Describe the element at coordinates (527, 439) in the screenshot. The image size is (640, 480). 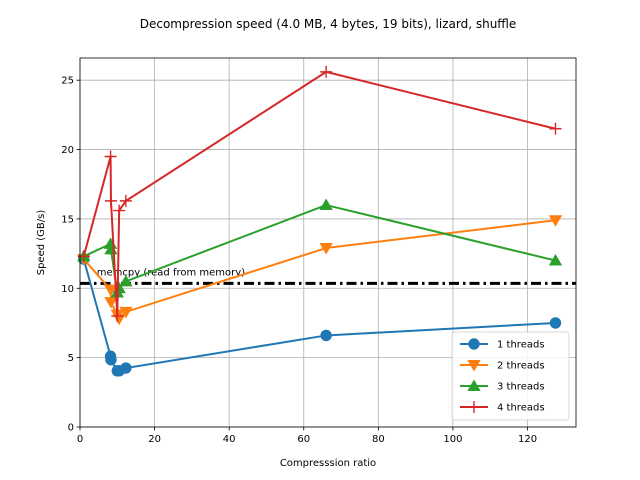
I see `x-tick-label: 120` at that location.